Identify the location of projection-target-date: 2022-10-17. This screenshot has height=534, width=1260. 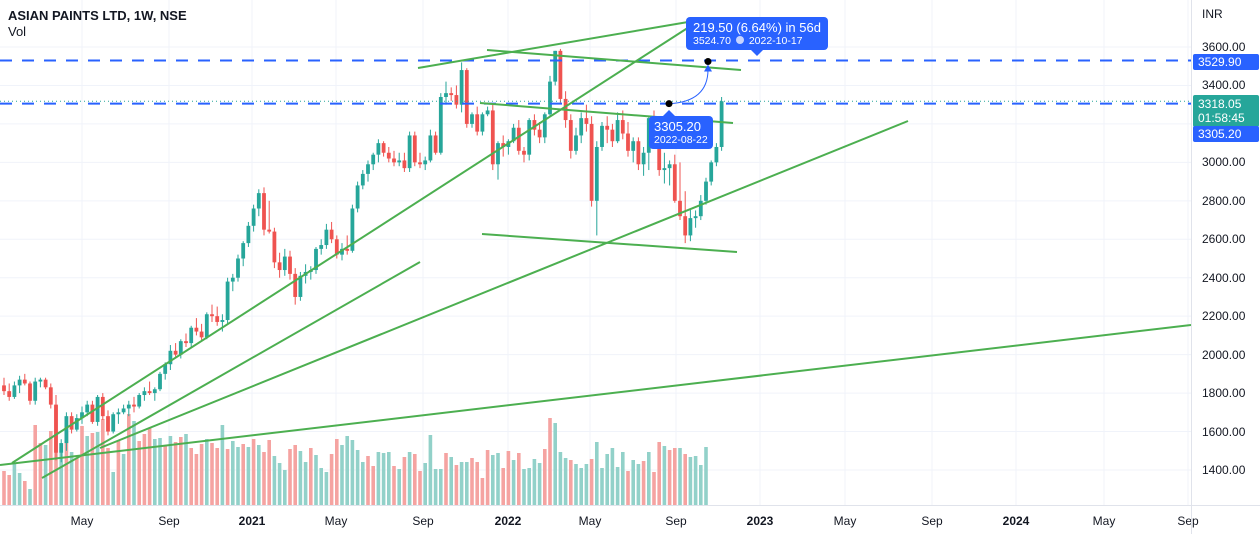
(775, 41).